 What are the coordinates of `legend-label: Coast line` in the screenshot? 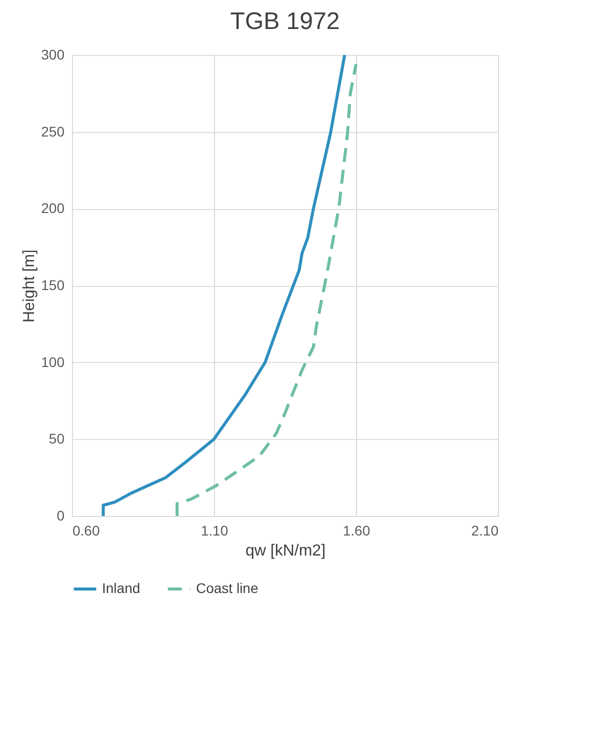 It's located at (227, 588).